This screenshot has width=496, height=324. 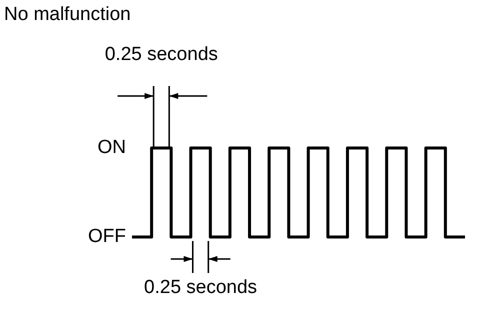 What do you see at coordinates (112, 148) in the screenshot?
I see `annotation: ON` at bounding box center [112, 148].